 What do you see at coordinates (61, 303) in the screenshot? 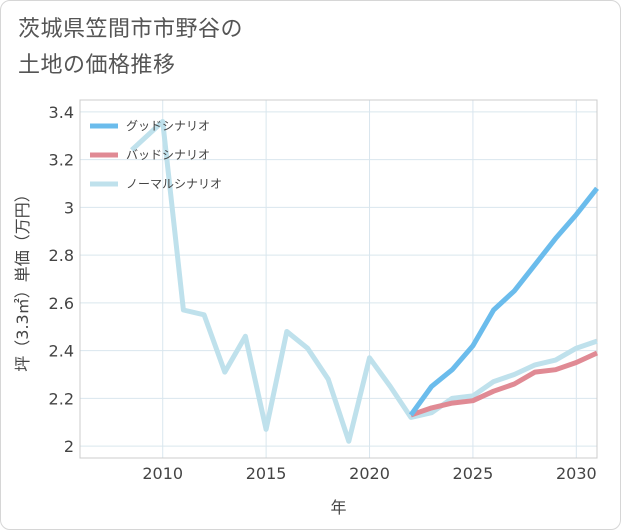
I see `y-tick-label: 2.6` at bounding box center [61, 303].